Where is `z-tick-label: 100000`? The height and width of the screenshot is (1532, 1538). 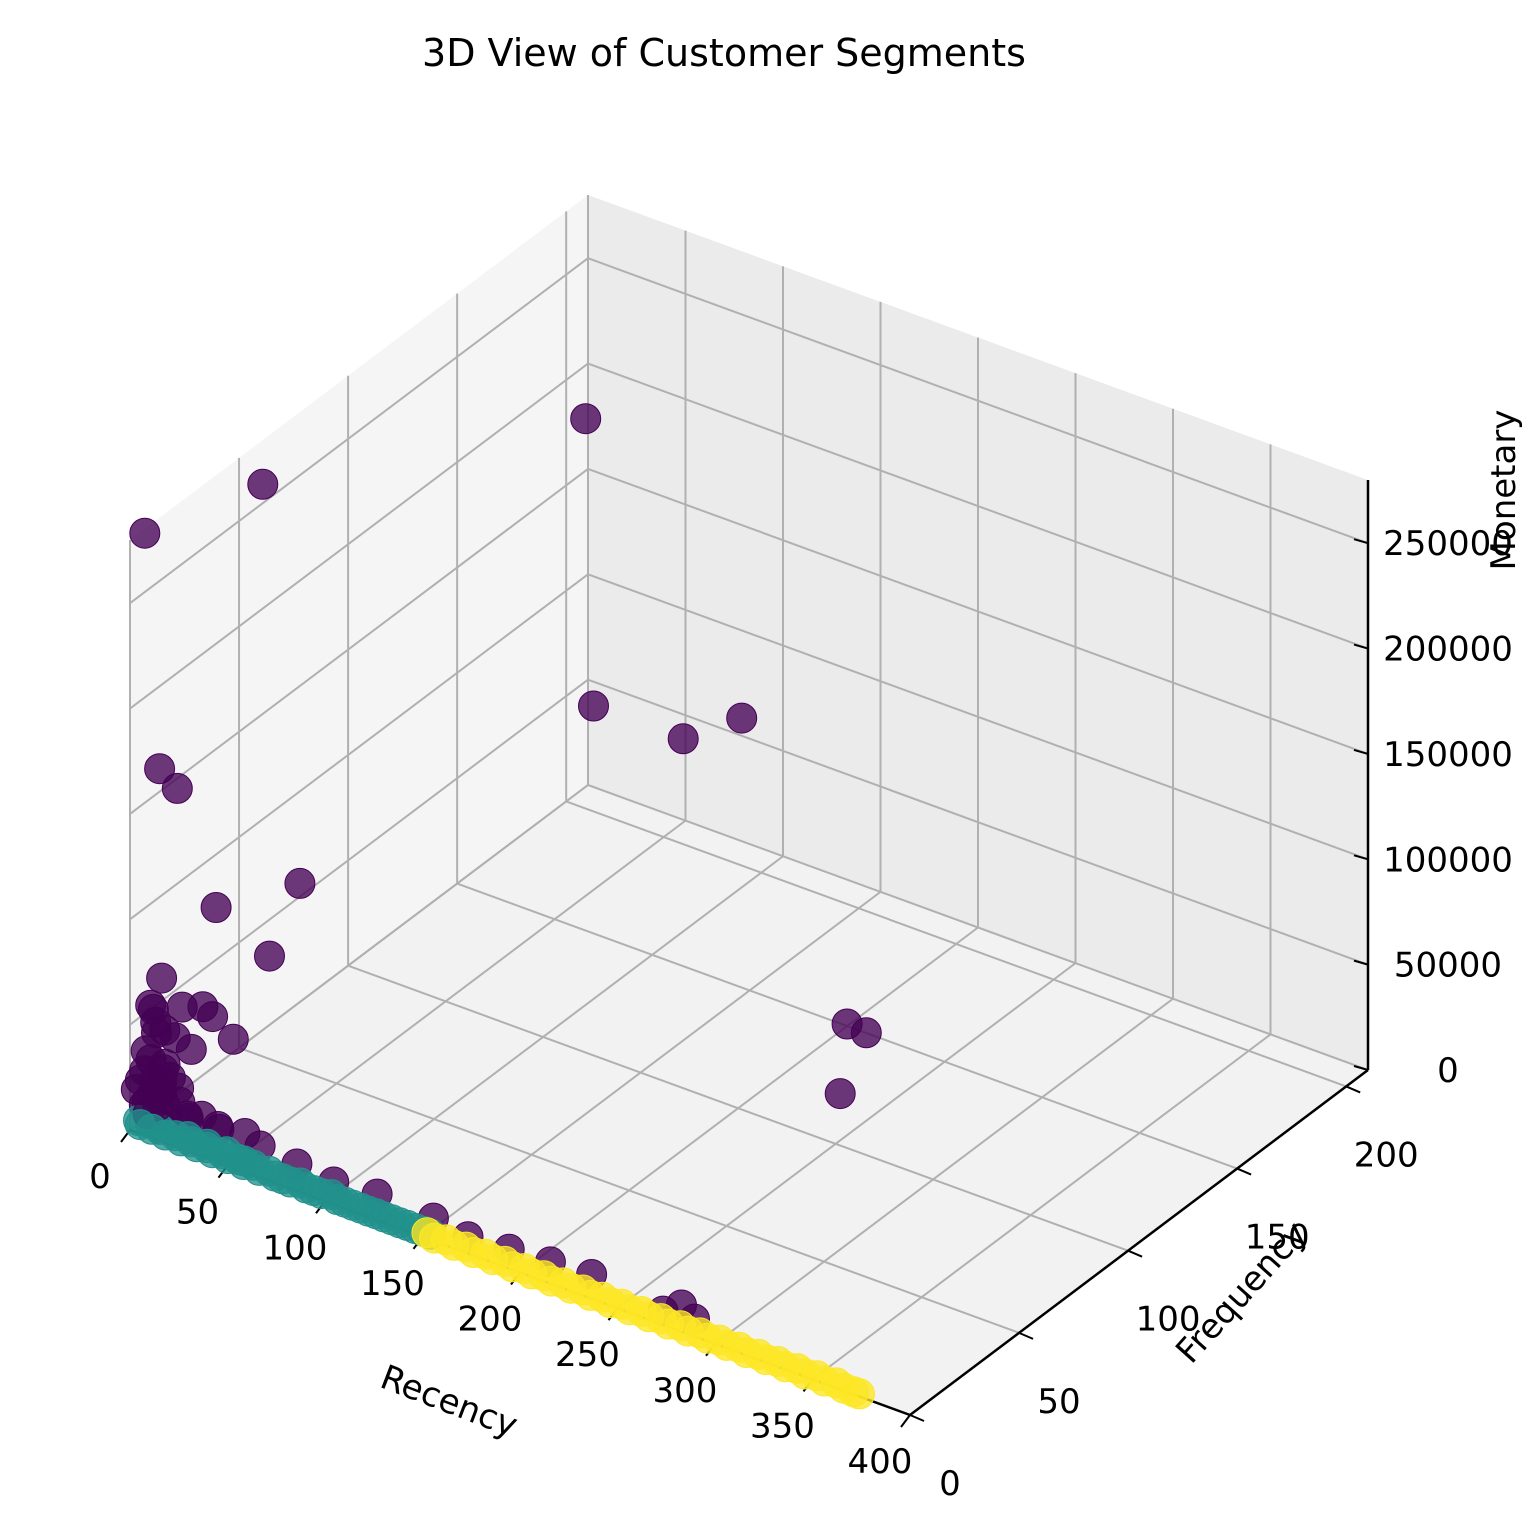 z-tick-label: 100000 is located at coordinates (1448, 860).